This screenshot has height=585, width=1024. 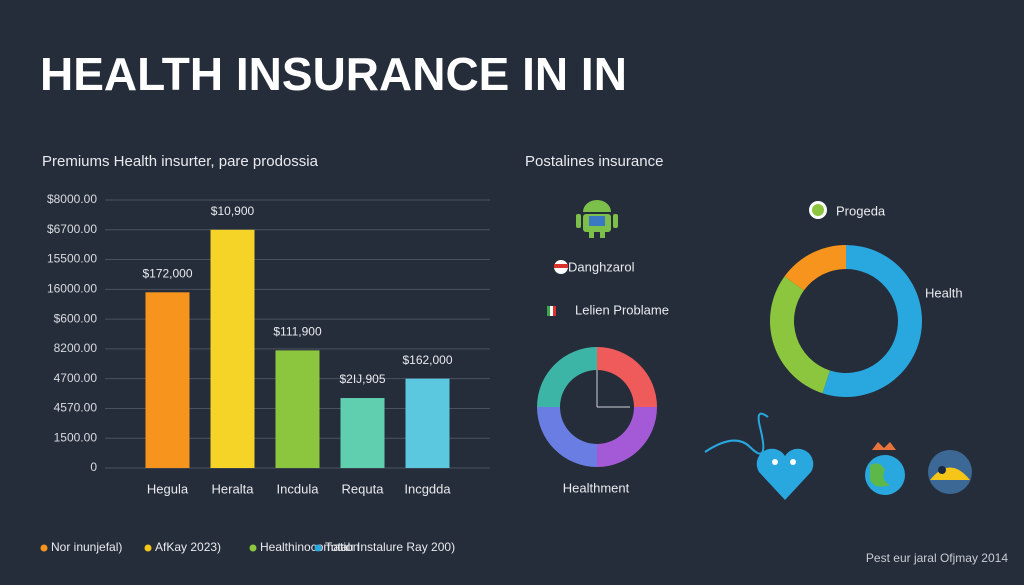 What do you see at coordinates (76, 408) in the screenshot?
I see `y-tick-label: 4570.00` at bounding box center [76, 408].